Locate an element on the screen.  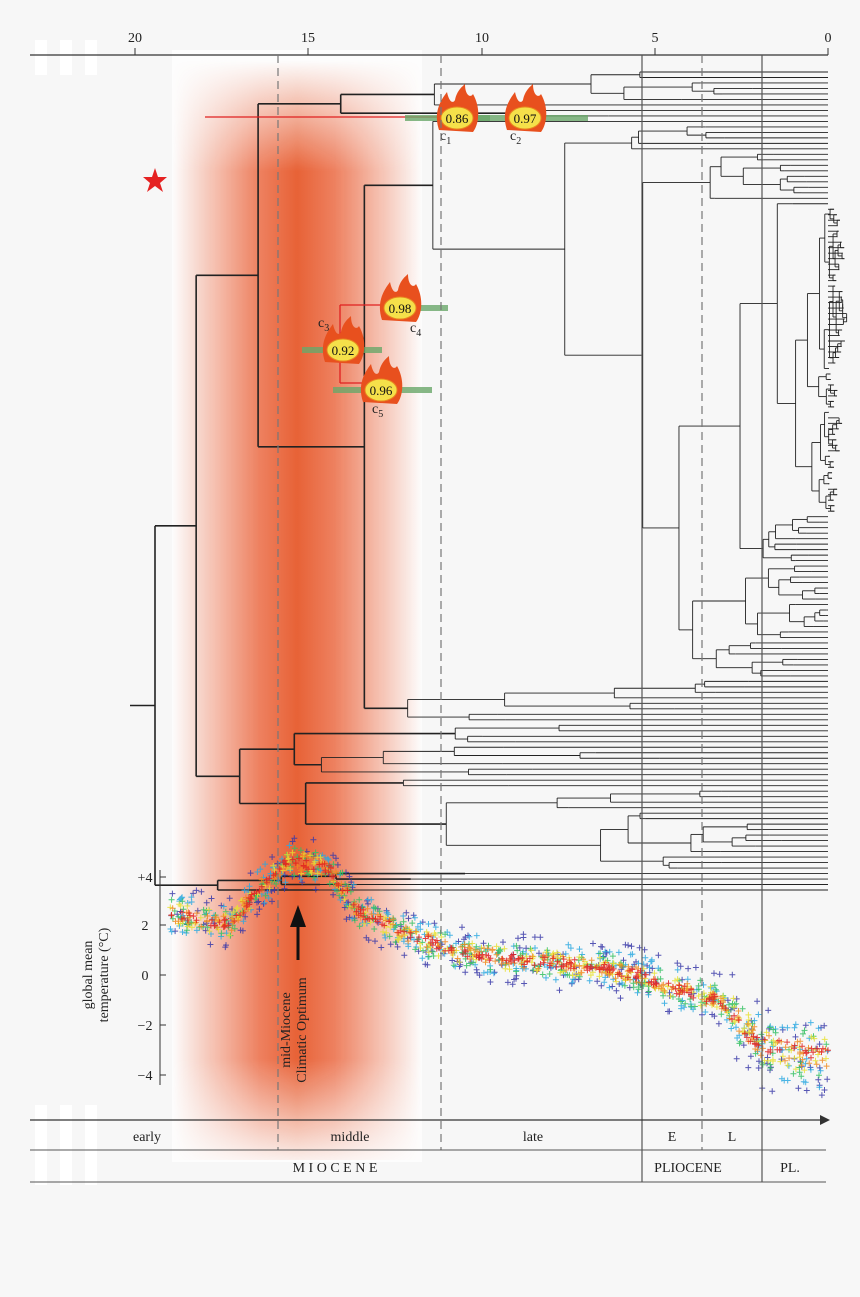
node-label: c3 is located at coordinates (323, 325).